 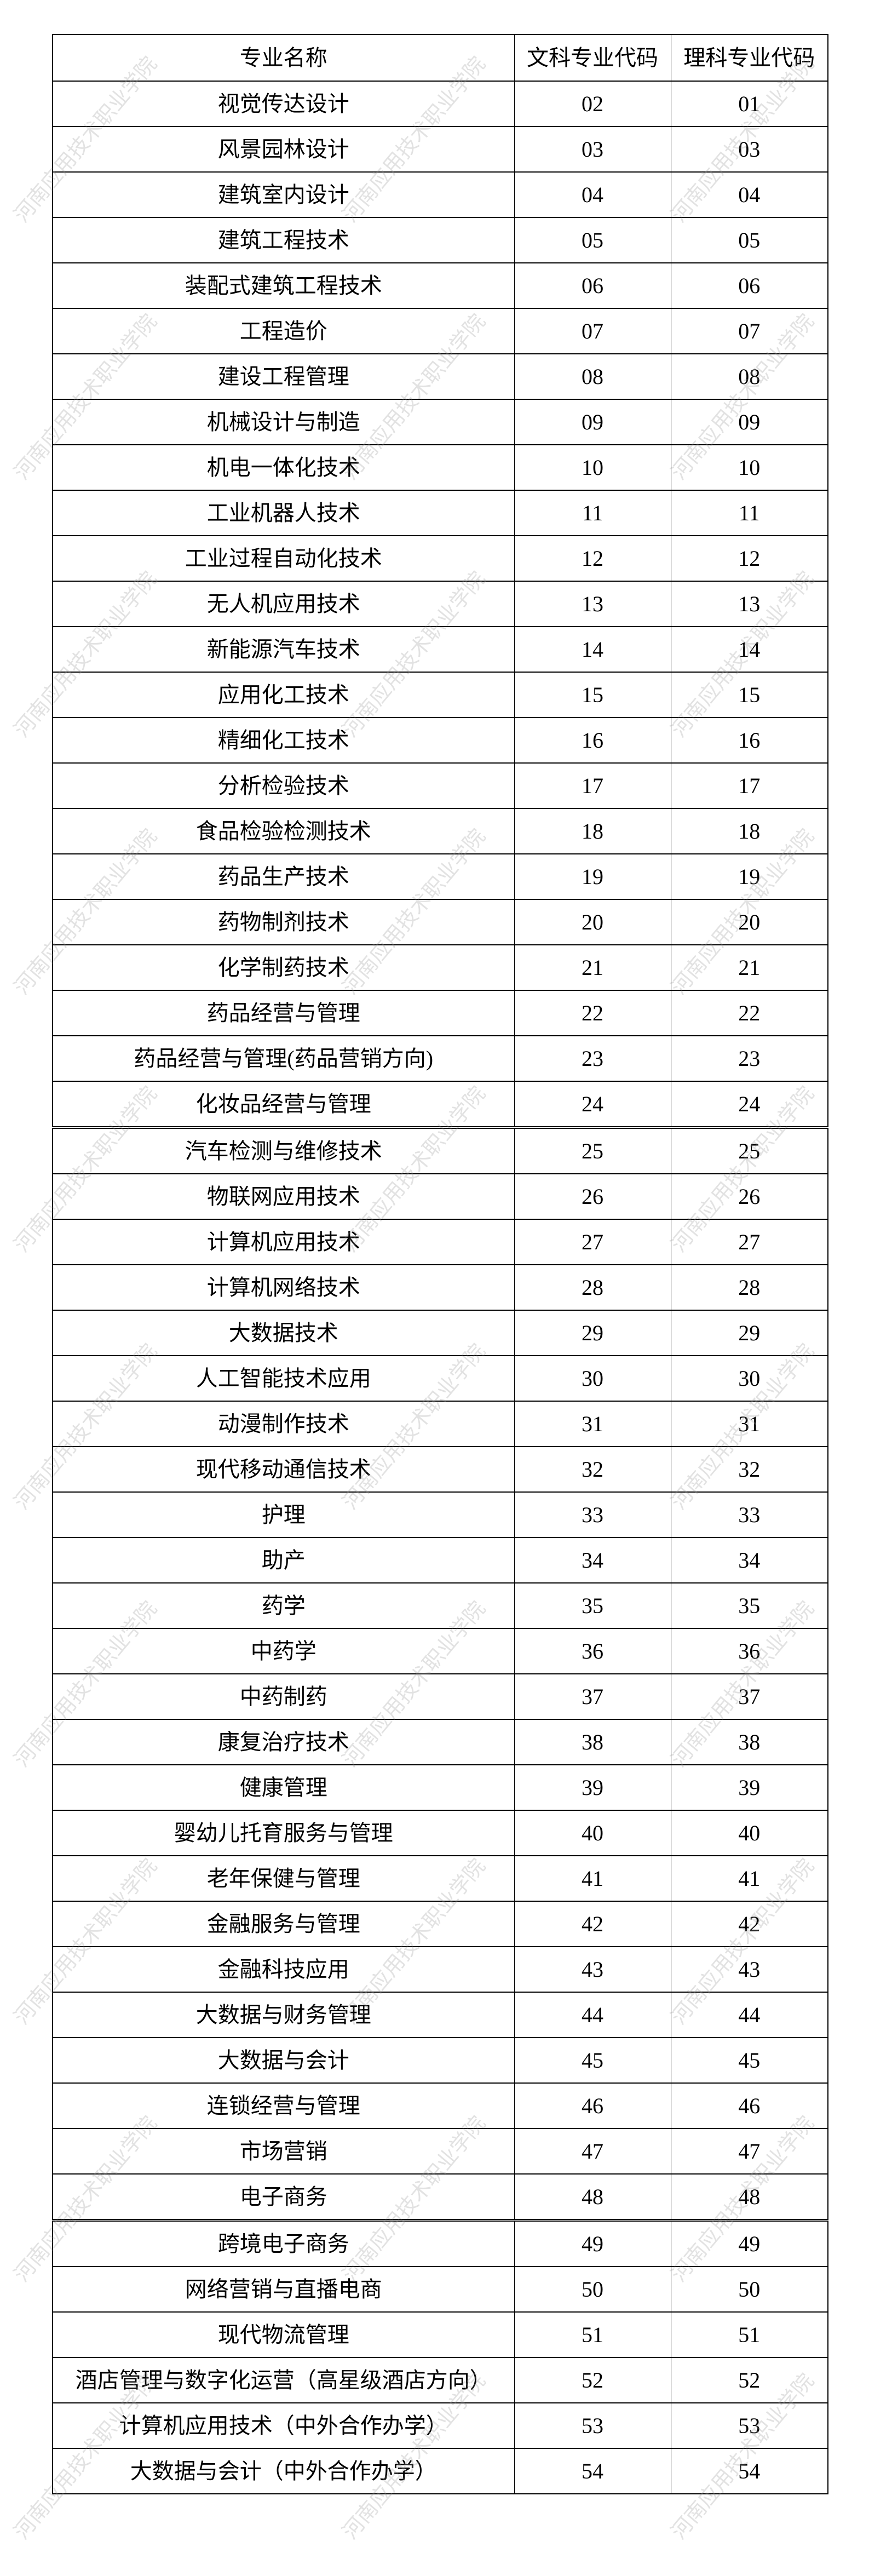 What do you see at coordinates (440, 1970) in the screenshot?
I see `table-row: 金融科技应用 43 43` at bounding box center [440, 1970].